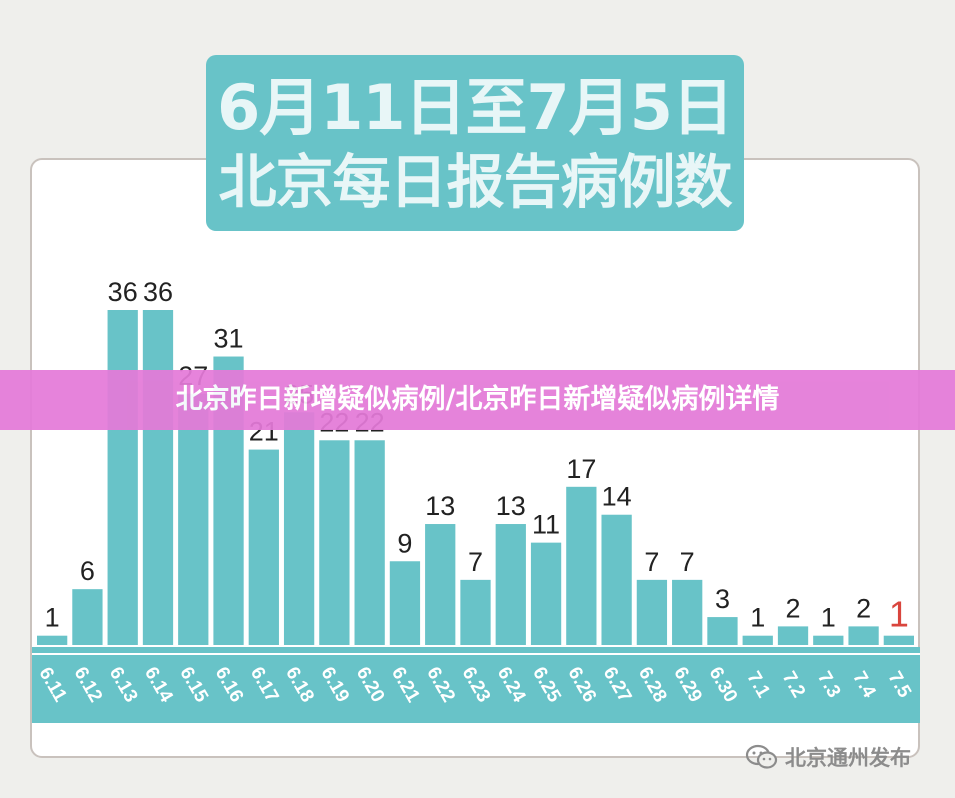 The image size is (955, 798). I want to click on data-label-6.12: 6, so click(87, 571).